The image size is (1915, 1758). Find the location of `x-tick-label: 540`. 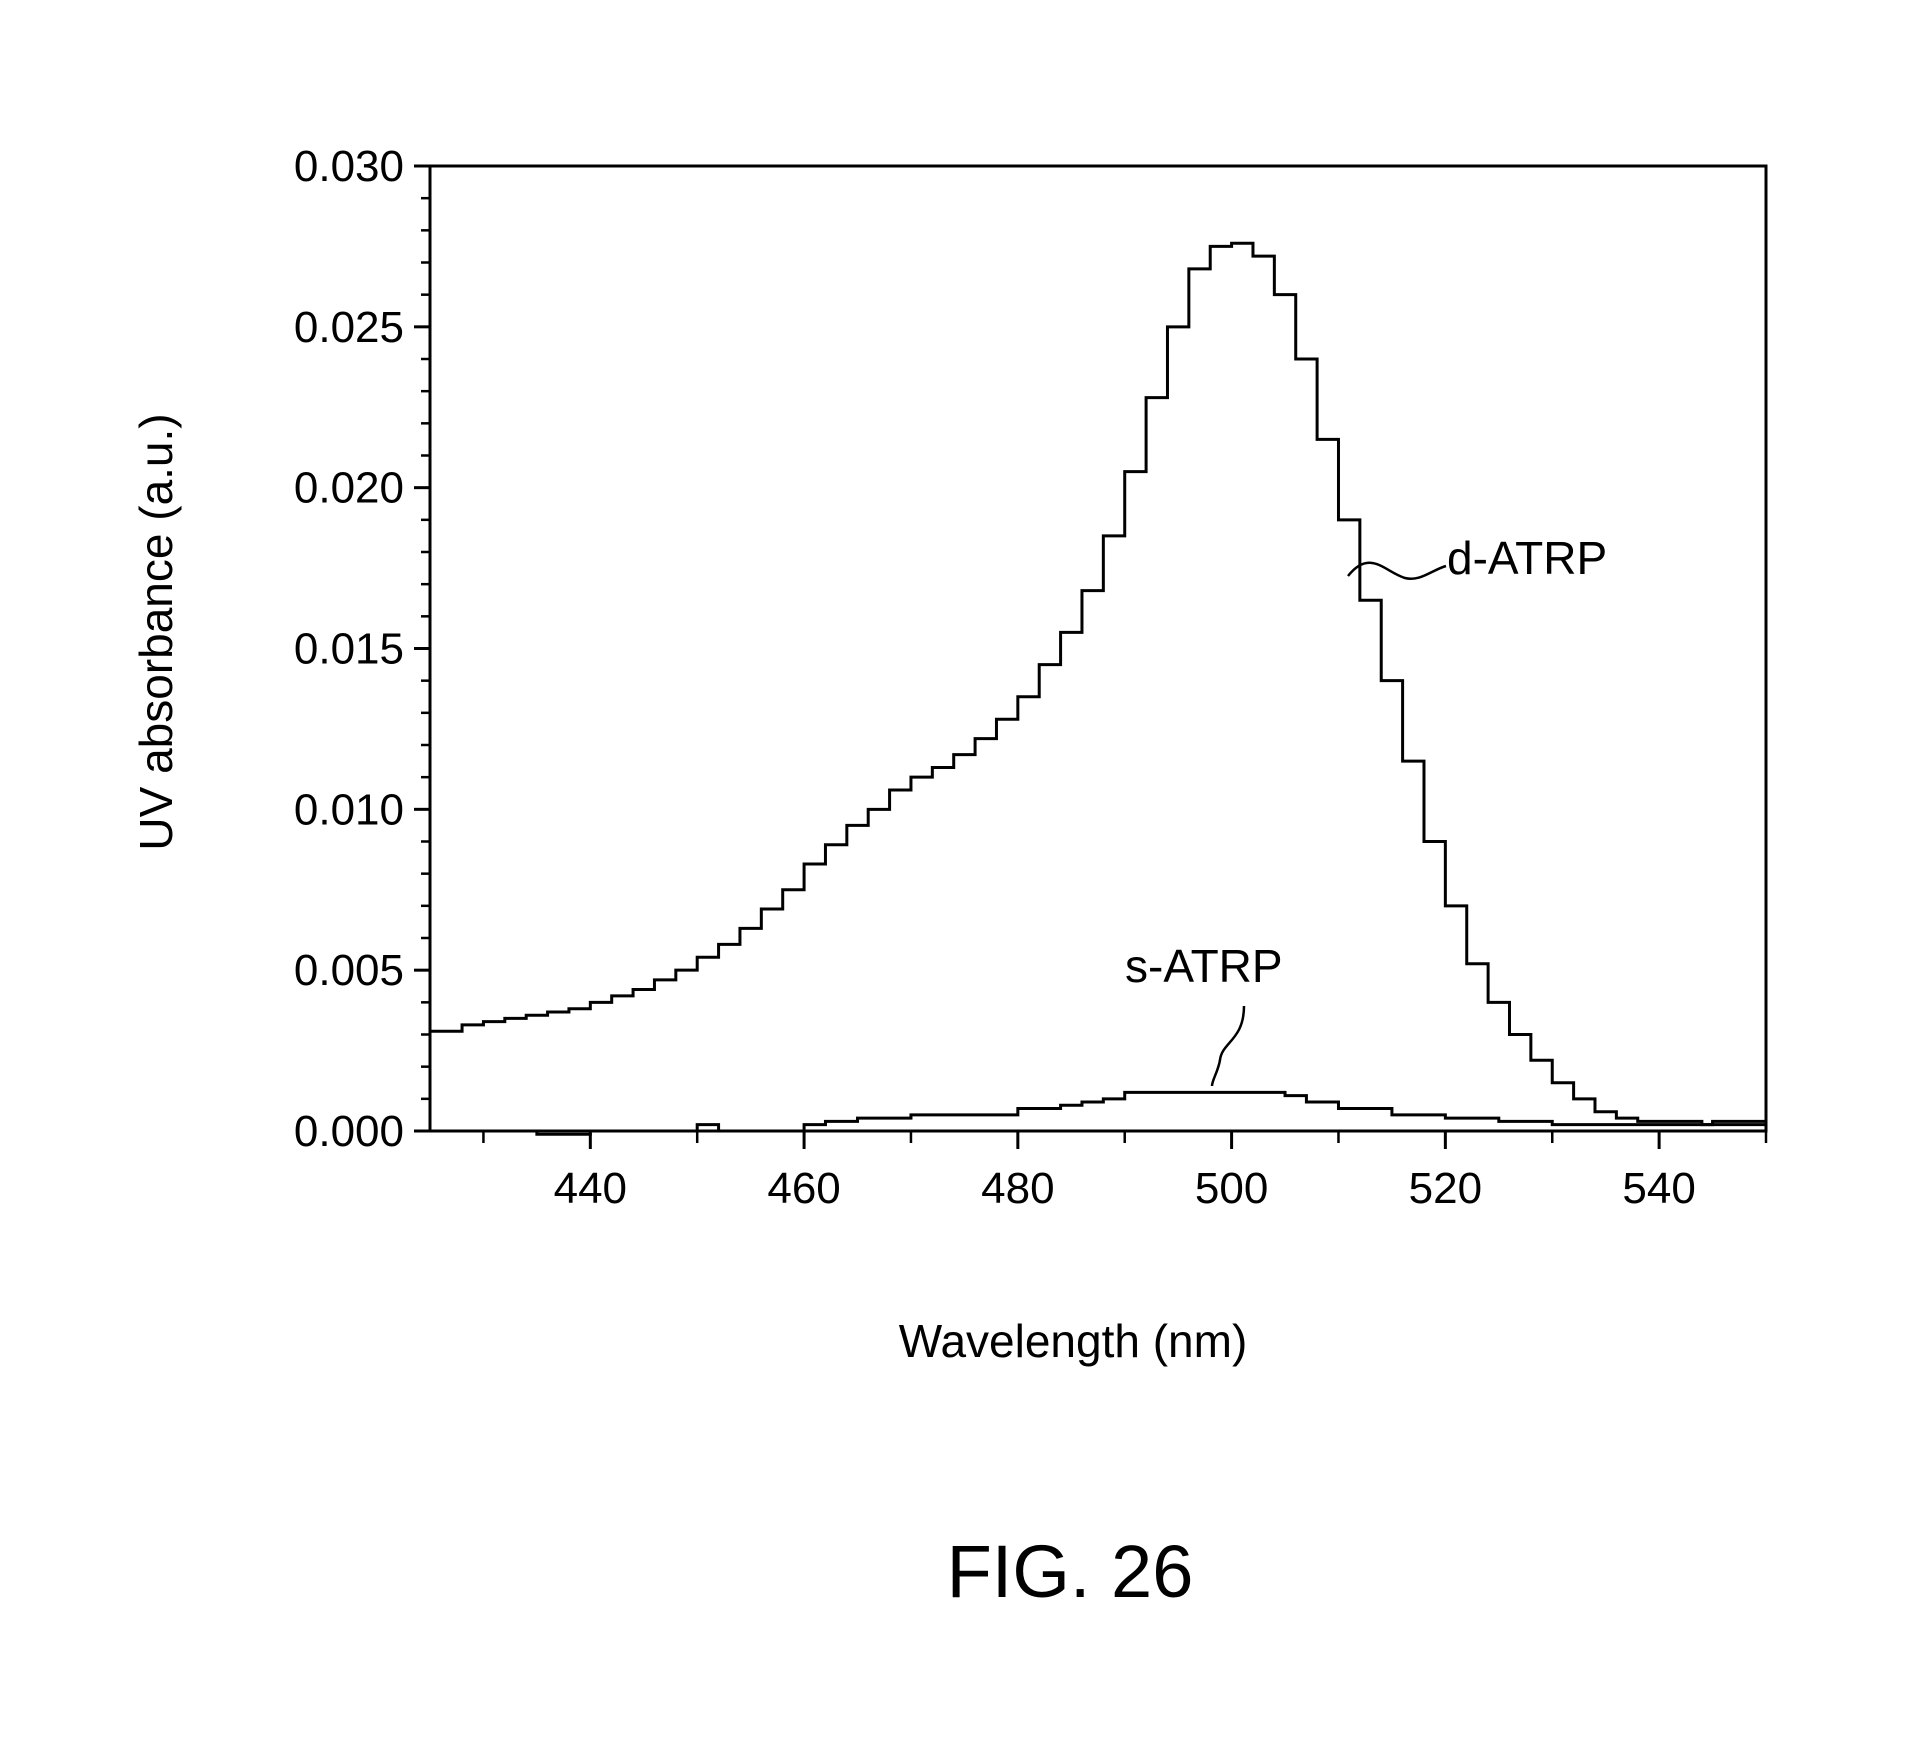

x-tick-label: 540 is located at coordinates (1658, 1188).